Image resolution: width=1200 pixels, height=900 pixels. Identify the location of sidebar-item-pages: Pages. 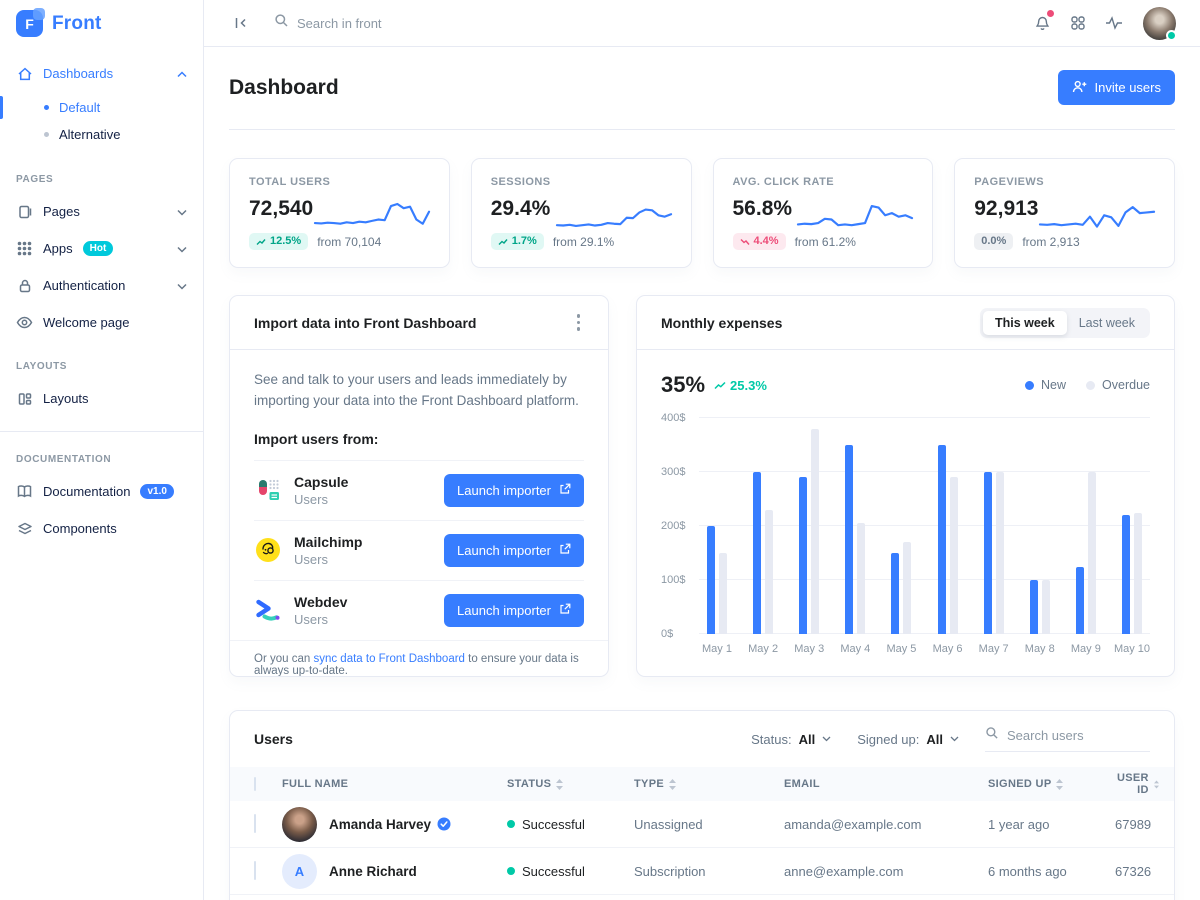
(101, 211).